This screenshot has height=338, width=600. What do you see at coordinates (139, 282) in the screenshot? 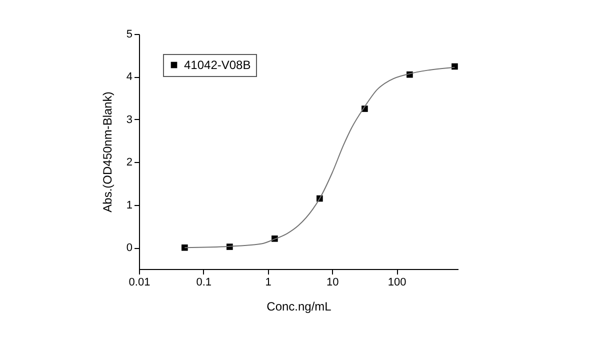
I see `x-tick-label: 0.01` at bounding box center [139, 282].